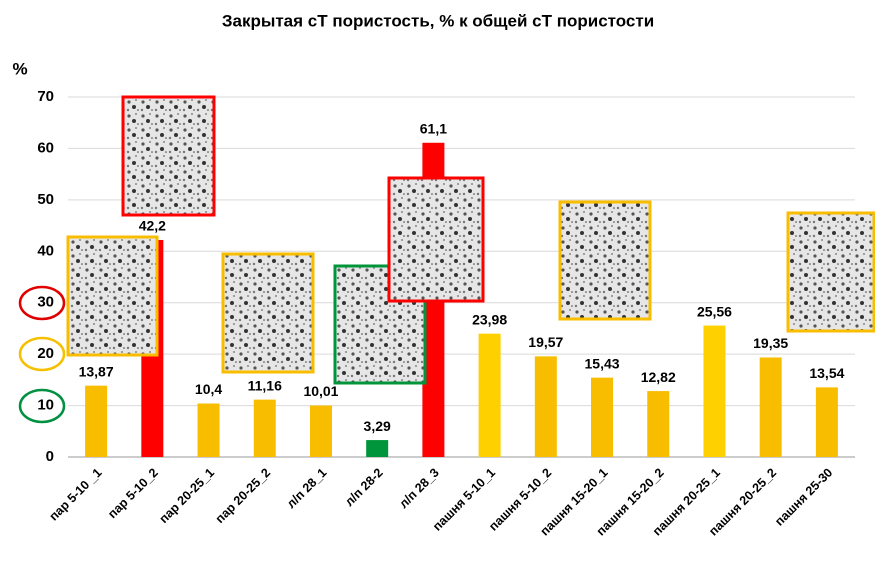 The width and height of the screenshot is (875, 571). I want to click on value-label: 13,54, so click(826, 373).